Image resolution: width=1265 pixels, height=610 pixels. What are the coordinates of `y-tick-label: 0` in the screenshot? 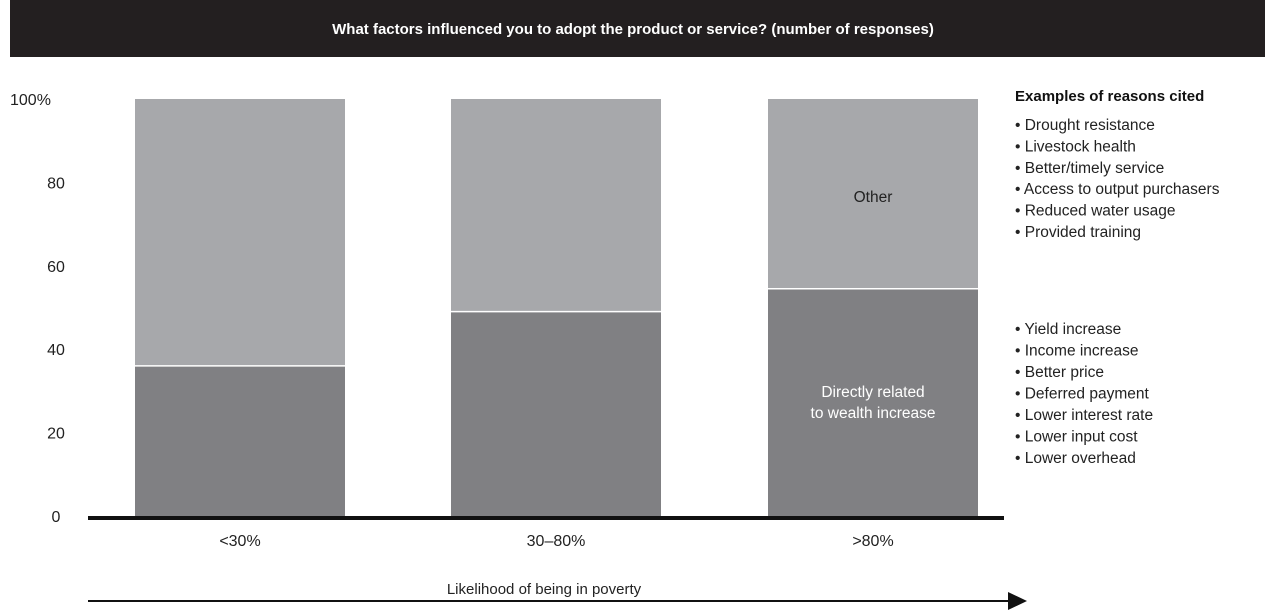 It's located at (56, 517).